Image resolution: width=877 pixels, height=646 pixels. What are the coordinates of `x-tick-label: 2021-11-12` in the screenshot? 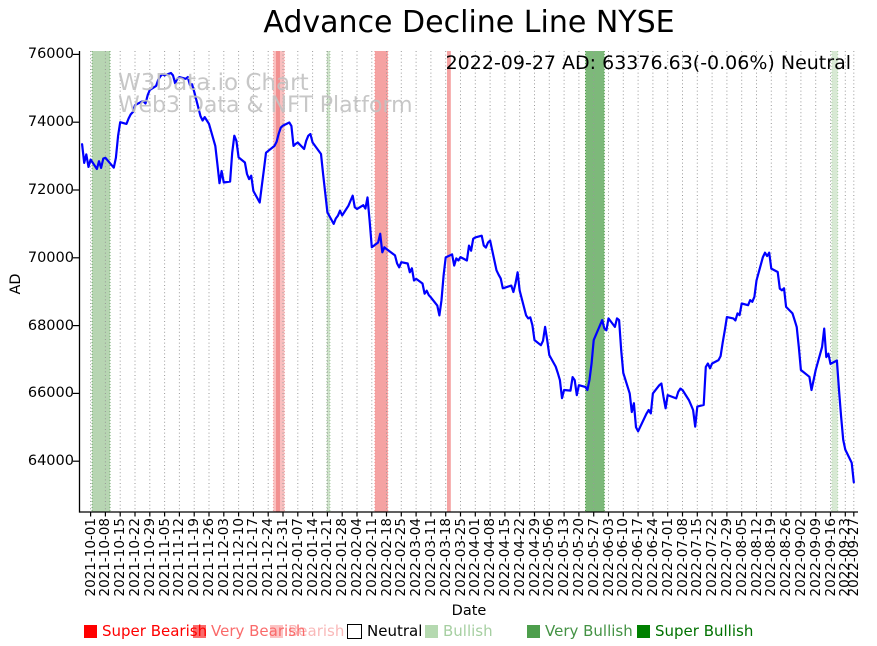 It's located at (179, 557).